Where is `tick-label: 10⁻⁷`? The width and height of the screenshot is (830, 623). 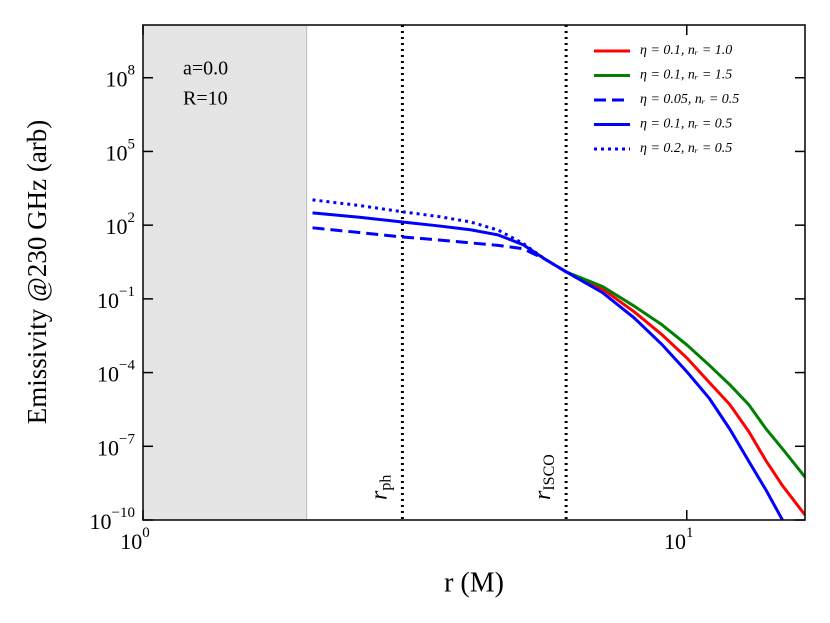 tick-label: 10⁻⁷ is located at coordinates (116, 446).